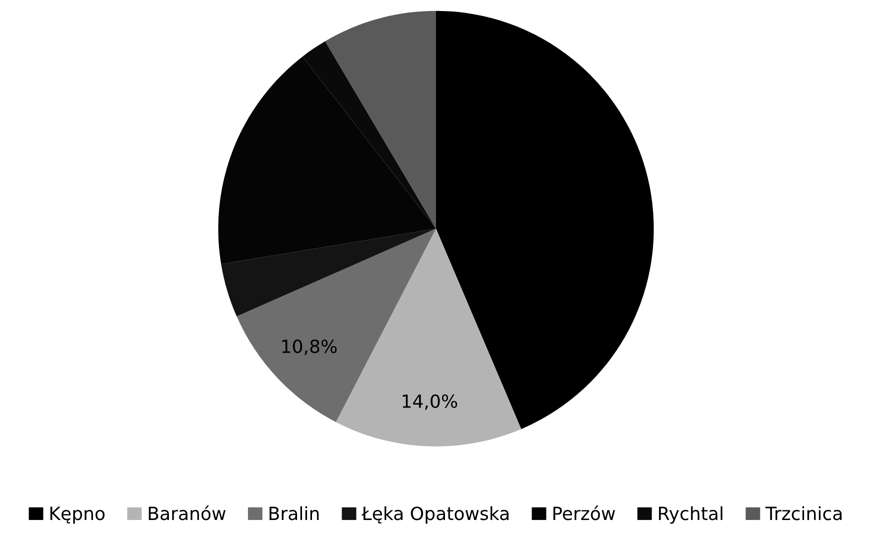  I want to click on legend-label: Kępno, so click(77, 515).